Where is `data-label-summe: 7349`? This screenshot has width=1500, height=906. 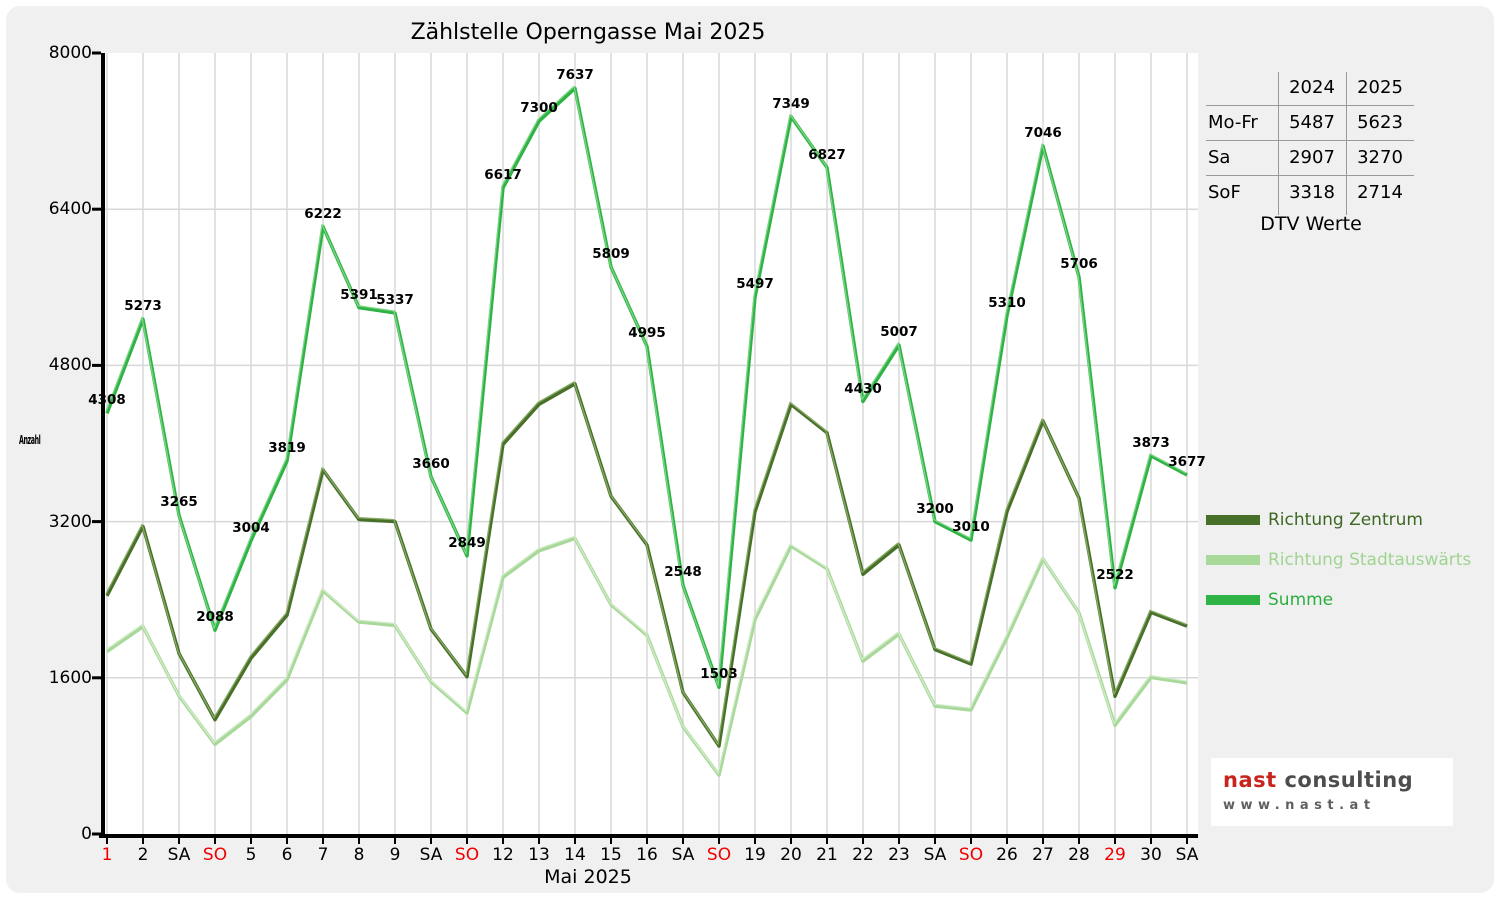 data-label-summe: 7349 is located at coordinates (791, 103).